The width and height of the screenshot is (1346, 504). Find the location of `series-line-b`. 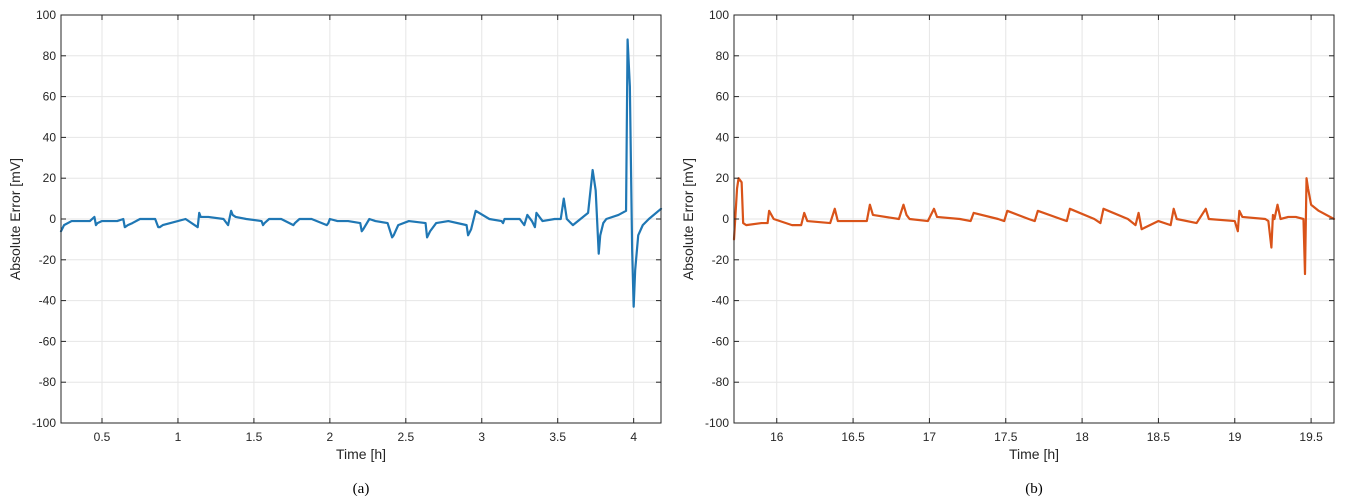

series-line-b is located at coordinates (1034, 226).